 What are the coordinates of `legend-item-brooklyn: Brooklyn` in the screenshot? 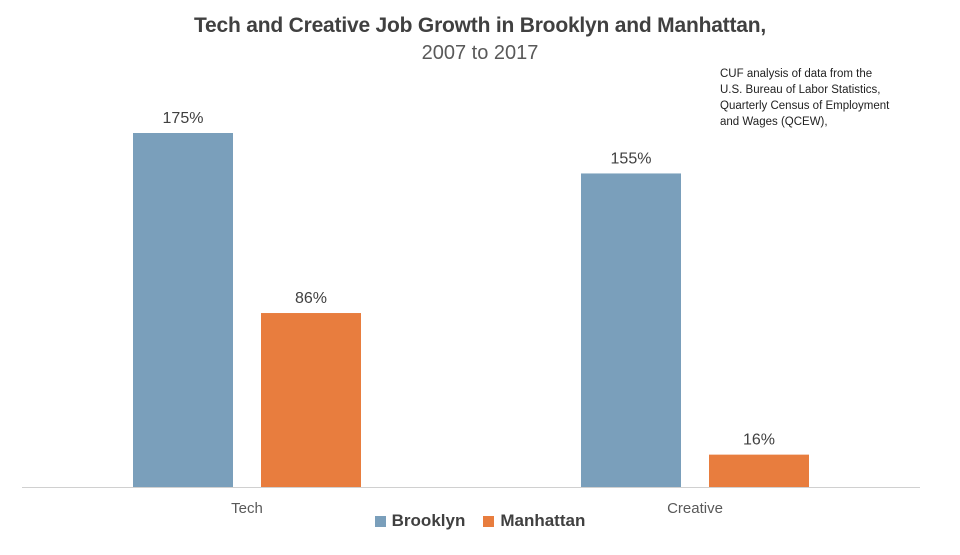 It's located at (420, 521).